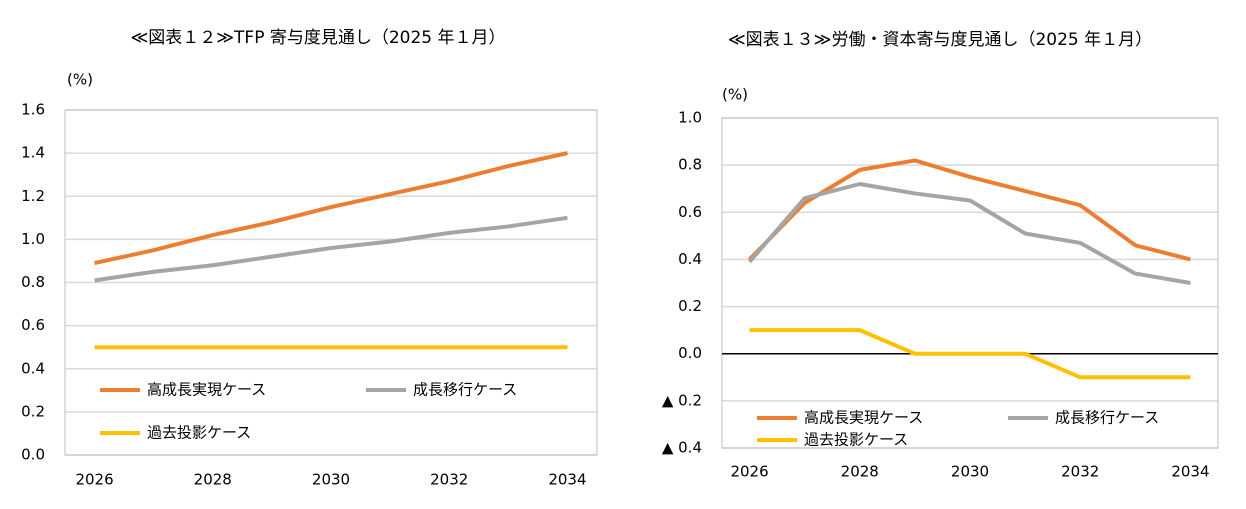 The width and height of the screenshot is (1246, 509). What do you see at coordinates (33, 153) in the screenshot?
I see `y-tick-label: 1.4` at bounding box center [33, 153].